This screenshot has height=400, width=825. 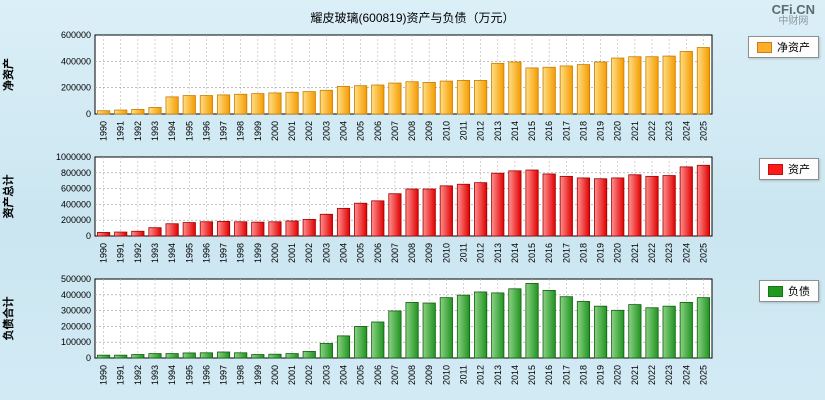 What do you see at coordinates (104, 253) in the screenshot?
I see `x-tick-label: 1990` at bounding box center [104, 253].